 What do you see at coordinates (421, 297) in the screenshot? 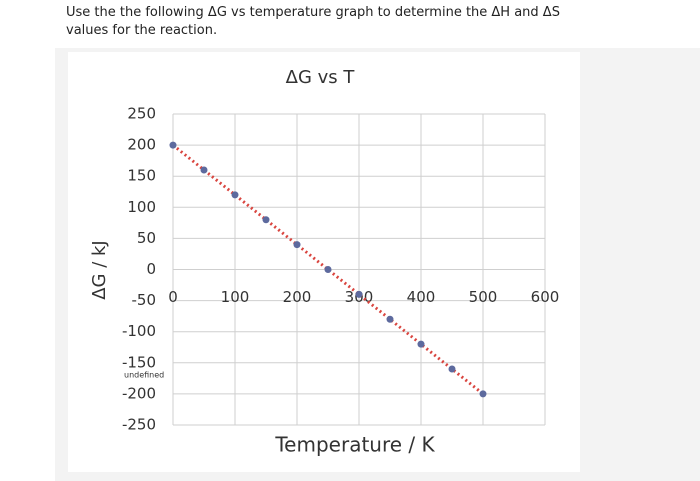
I see `x-tick-label: 400` at bounding box center [421, 297].